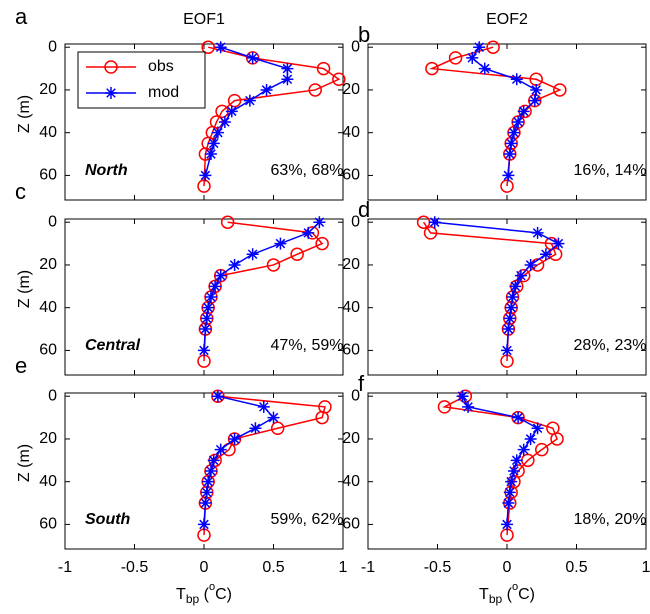 The height and width of the screenshot is (614, 650). What do you see at coordinates (610, 519) in the screenshot?
I see `variance-label: 18%, 20%` at bounding box center [610, 519].